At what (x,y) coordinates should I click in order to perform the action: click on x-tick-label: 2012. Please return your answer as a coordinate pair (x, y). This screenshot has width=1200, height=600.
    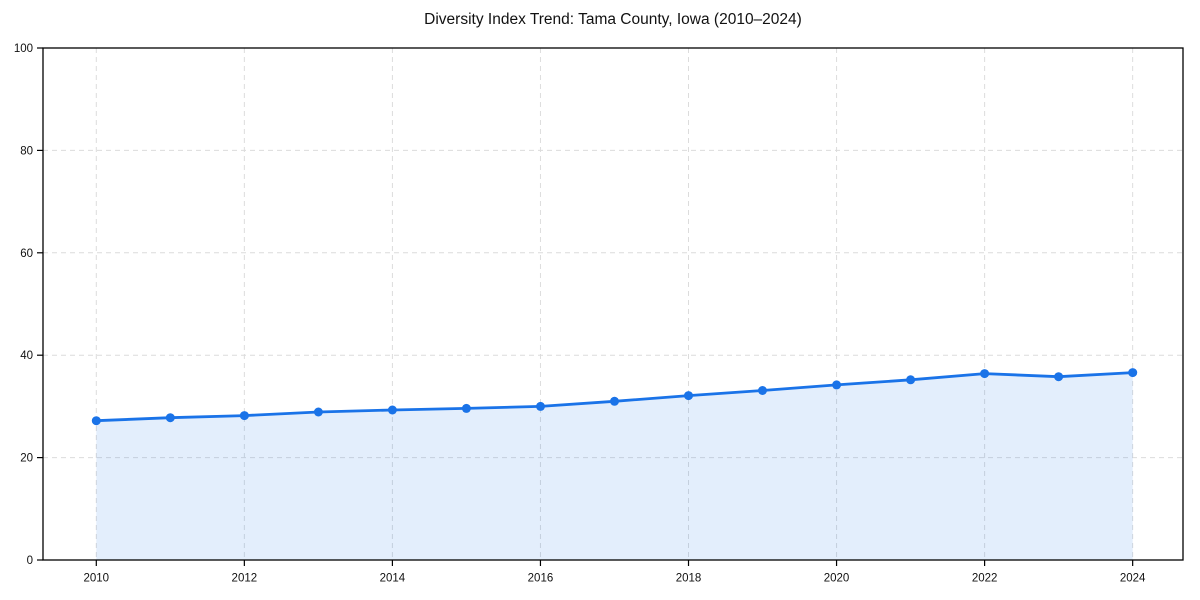
    Looking at the image, I should click on (245, 579).